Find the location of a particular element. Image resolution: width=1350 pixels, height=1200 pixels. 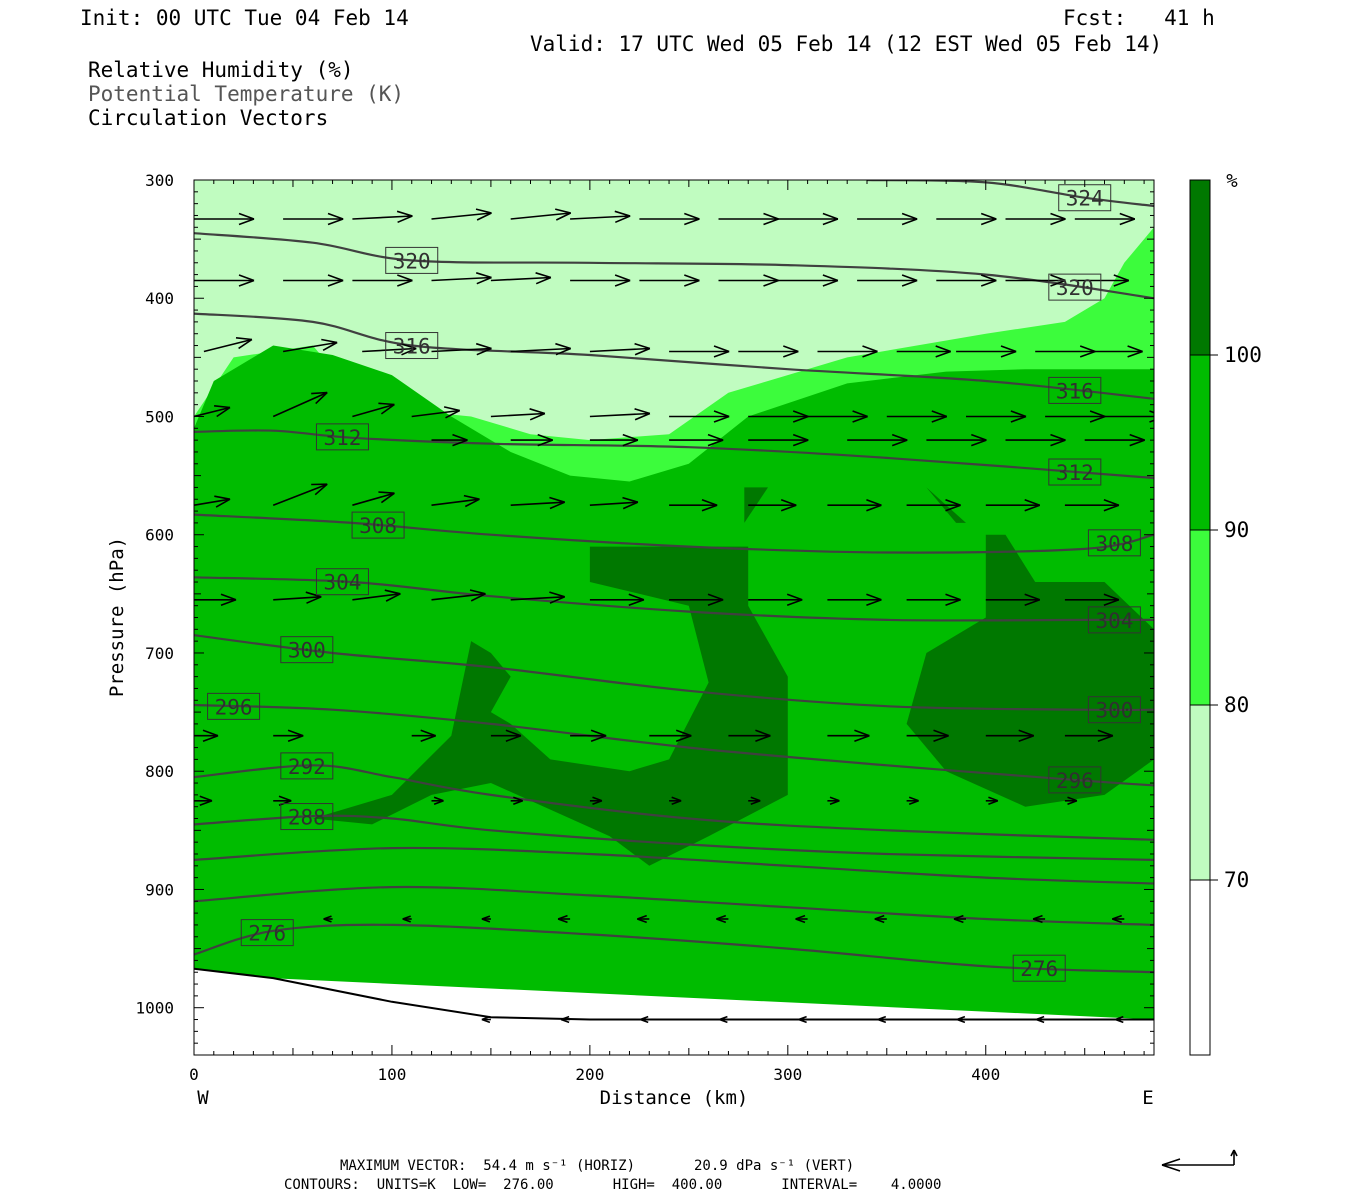

reference-vector-icon is located at coordinates (1199, 1160).